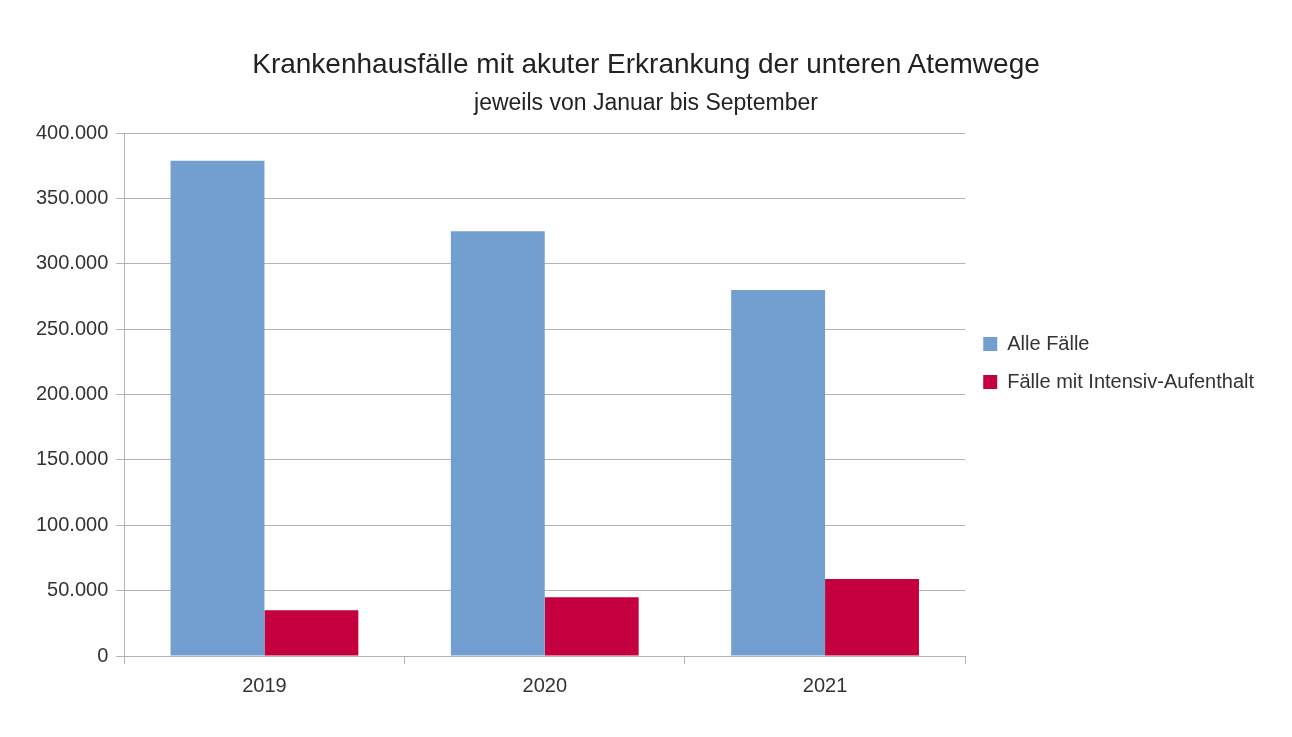 This screenshot has height=737, width=1292. What do you see at coordinates (72, 131) in the screenshot?
I see `y-tick-label: 400.000` at bounding box center [72, 131].